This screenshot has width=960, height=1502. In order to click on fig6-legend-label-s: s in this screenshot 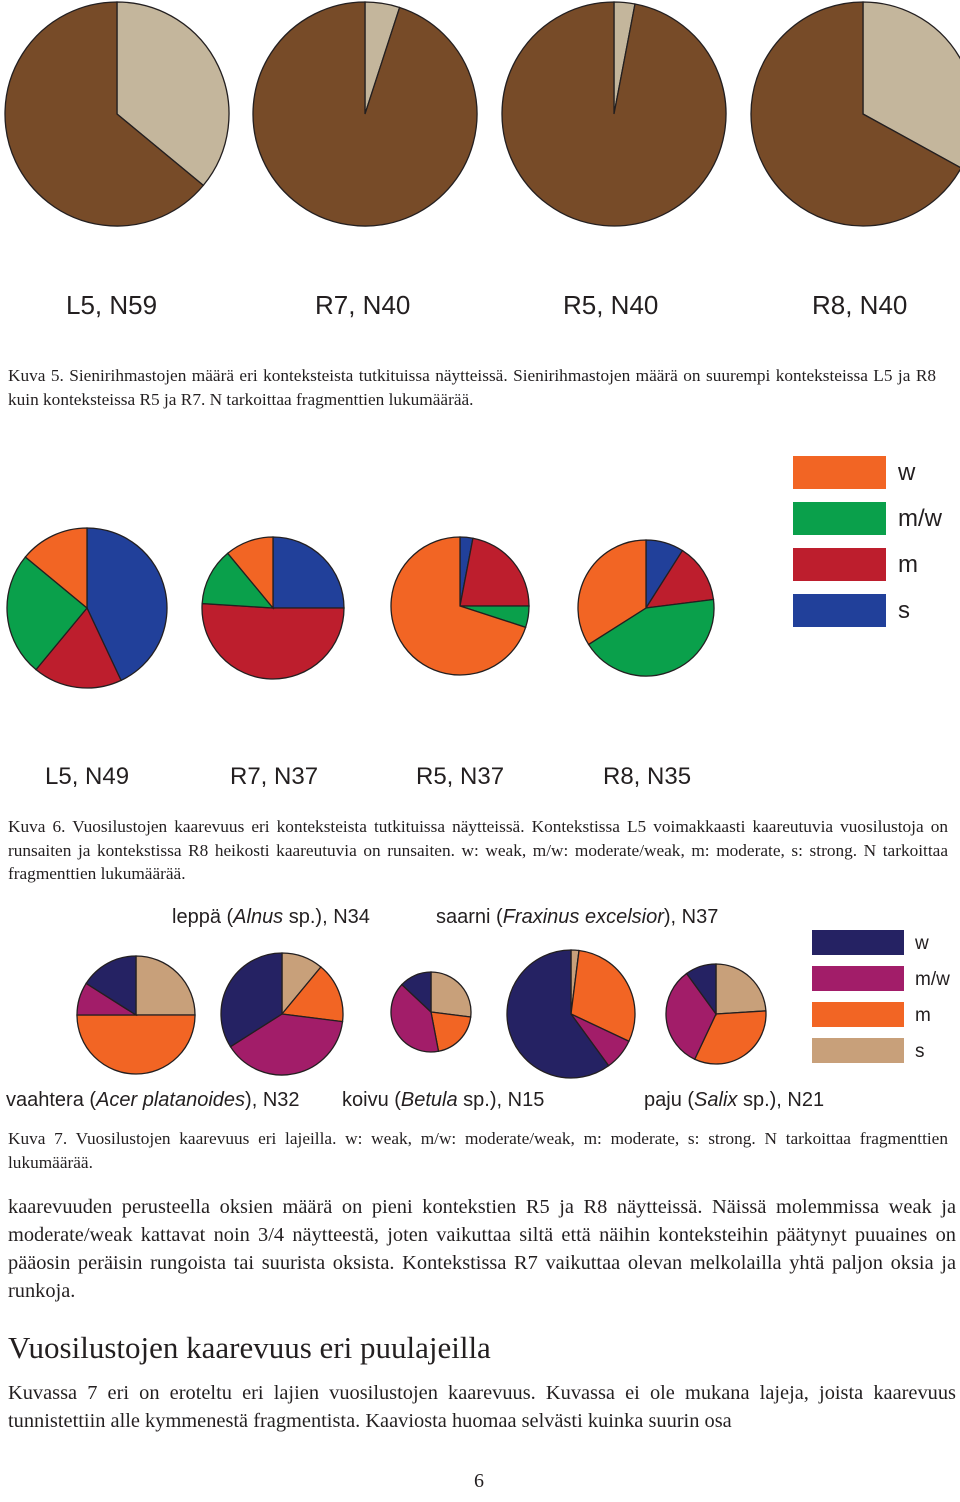, I will do `click(904, 610)`.